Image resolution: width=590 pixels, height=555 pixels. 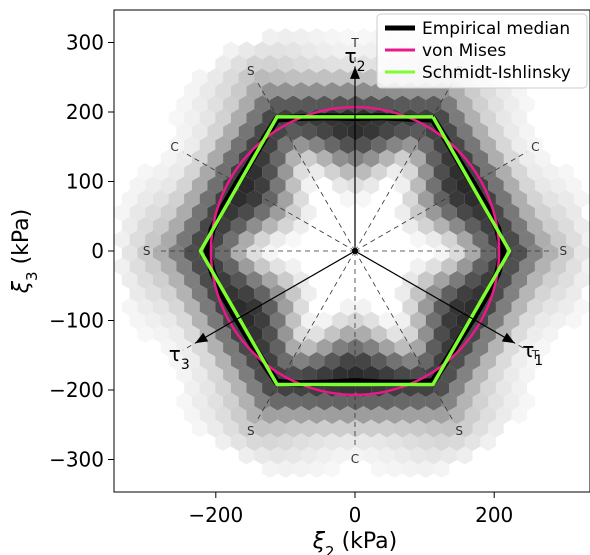 I want to click on direction-label: T, so click(x=535, y=355).